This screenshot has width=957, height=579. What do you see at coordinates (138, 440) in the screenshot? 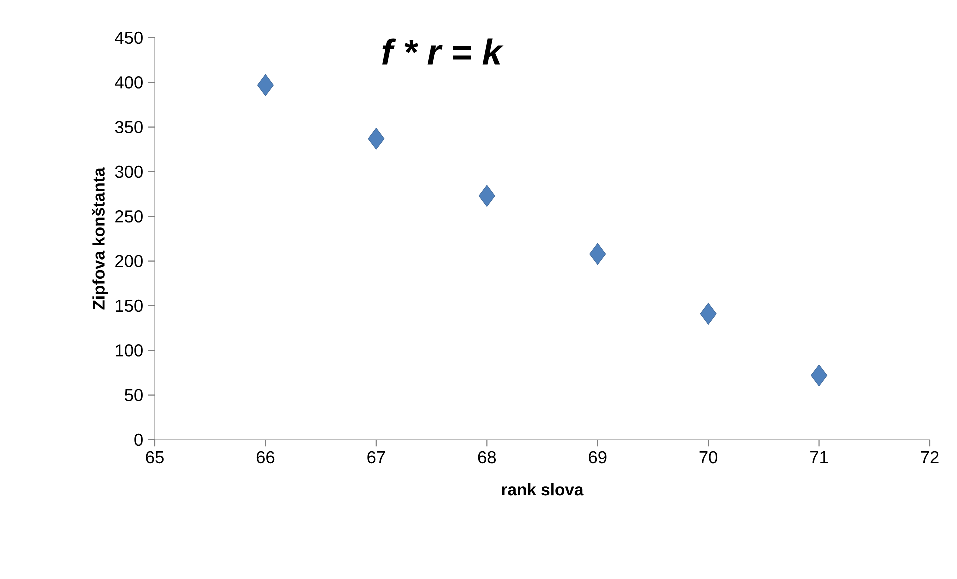
I see `y-tick-label: 0` at bounding box center [138, 440].